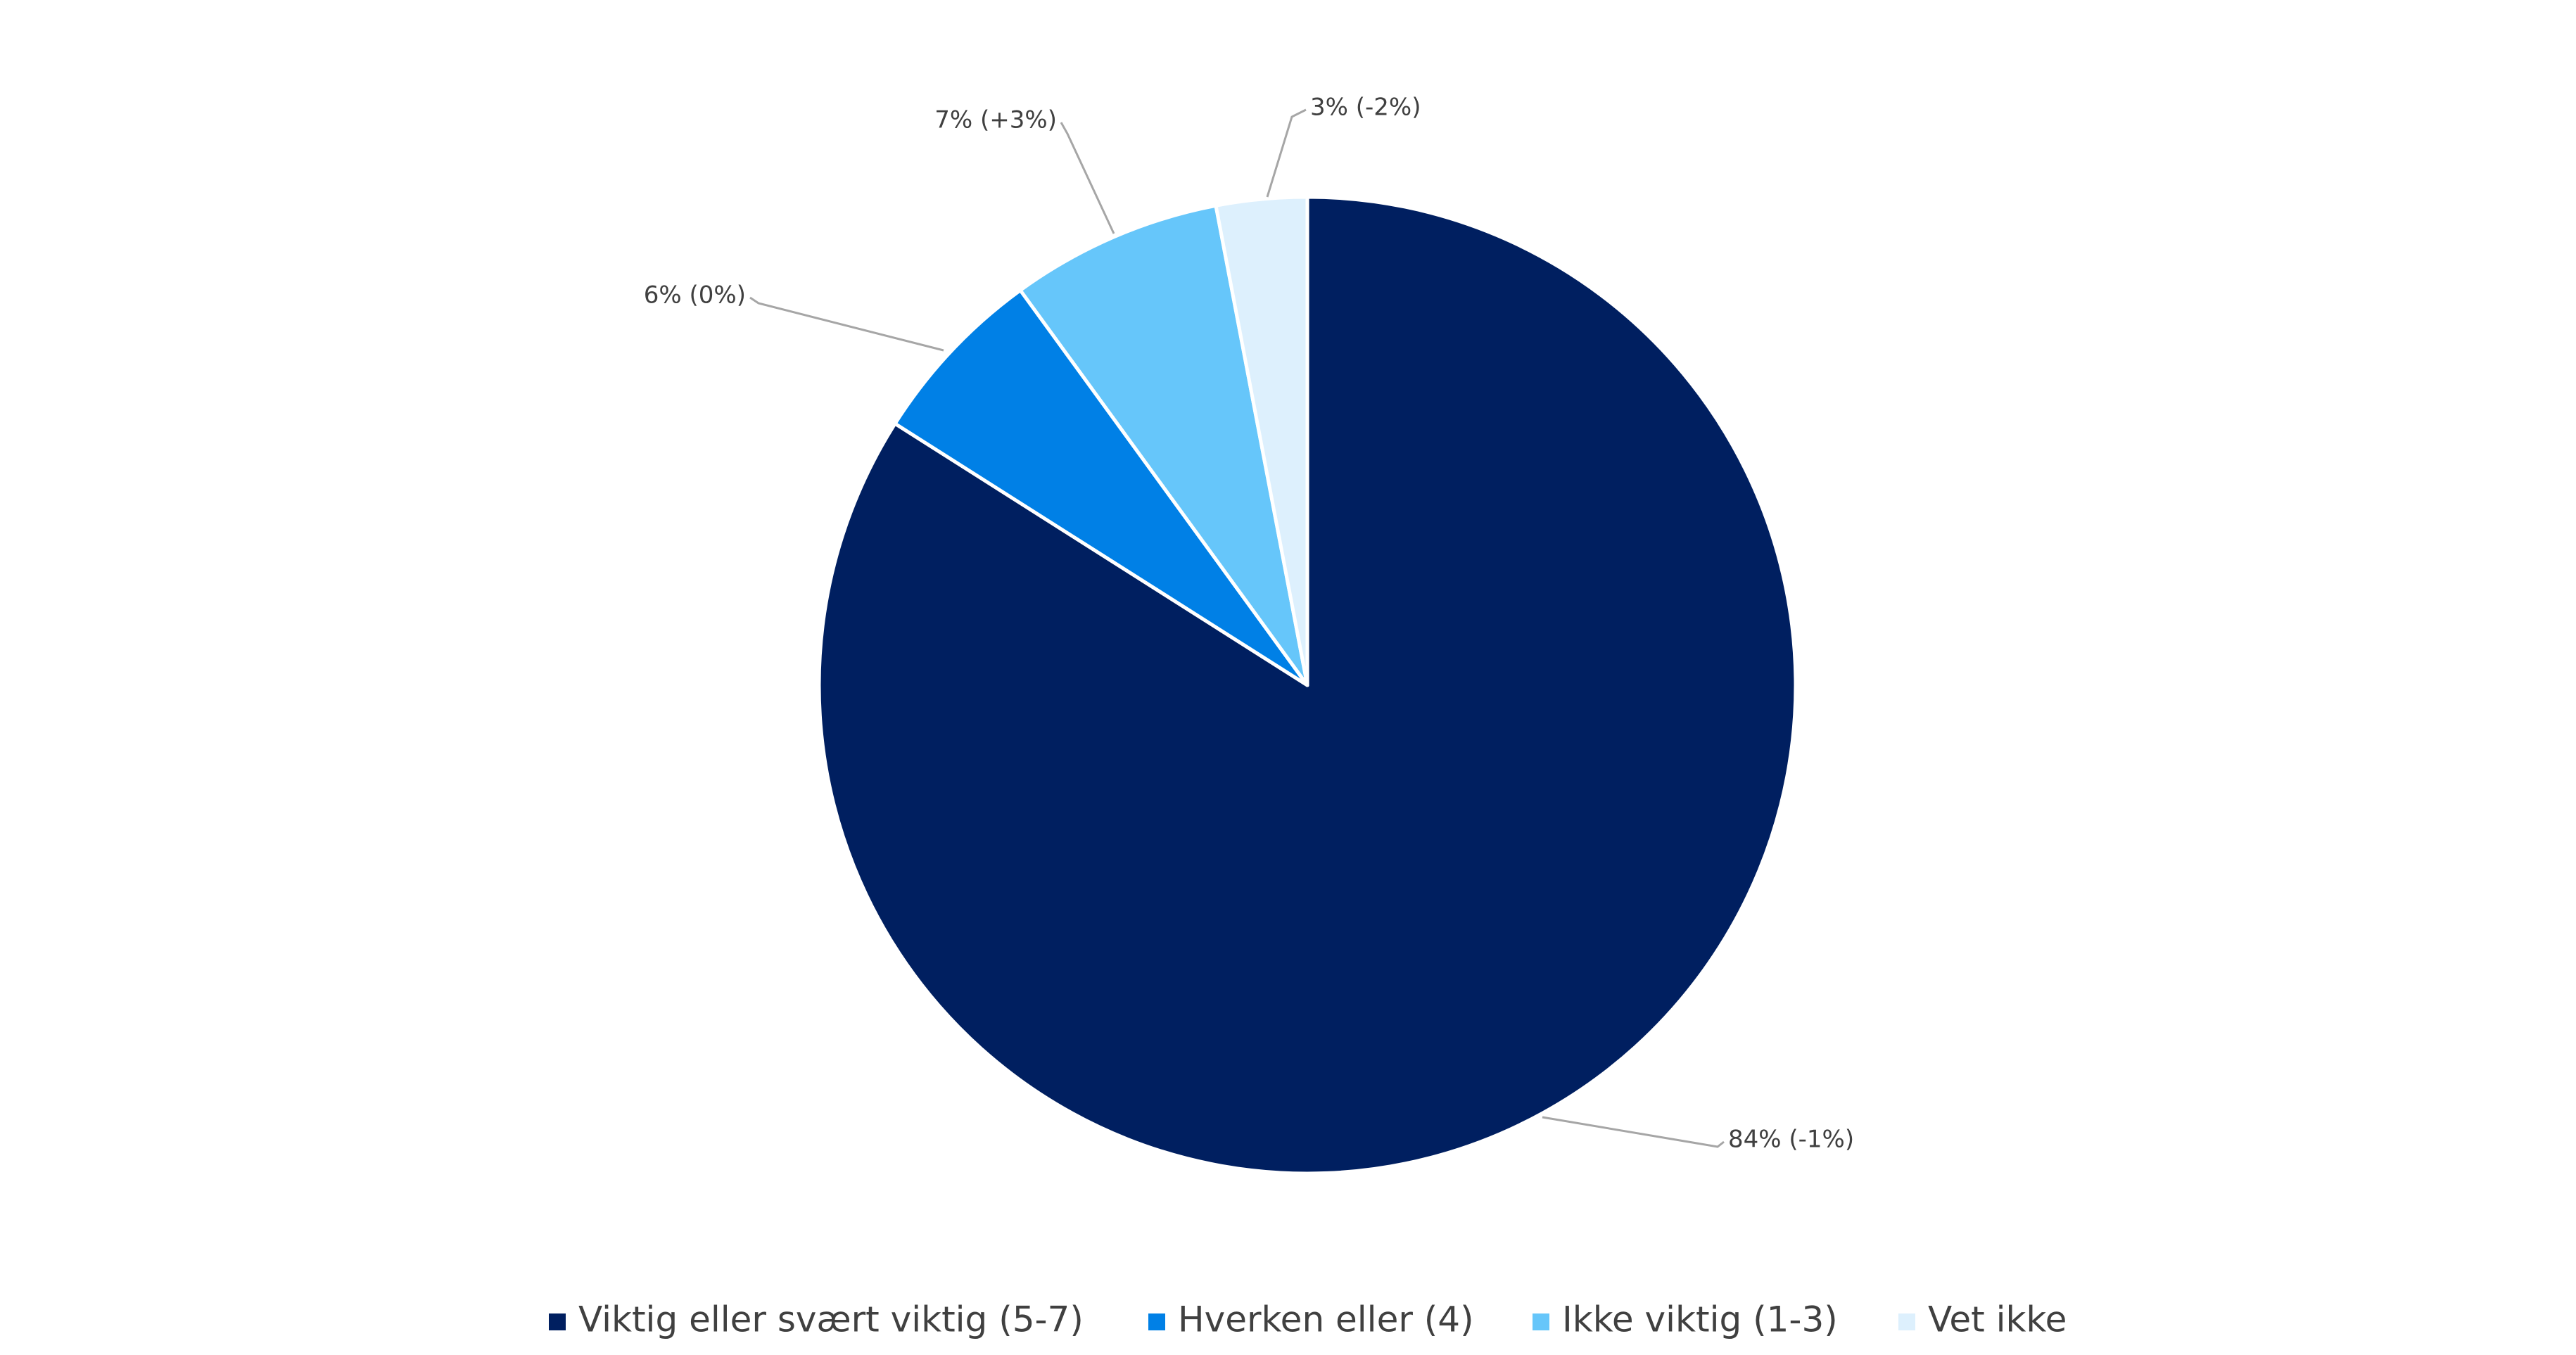 The image size is (2576, 1355). Describe the element at coordinates (1997, 1319) in the screenshot. I see `legend-label: Vet ikke` at that location.